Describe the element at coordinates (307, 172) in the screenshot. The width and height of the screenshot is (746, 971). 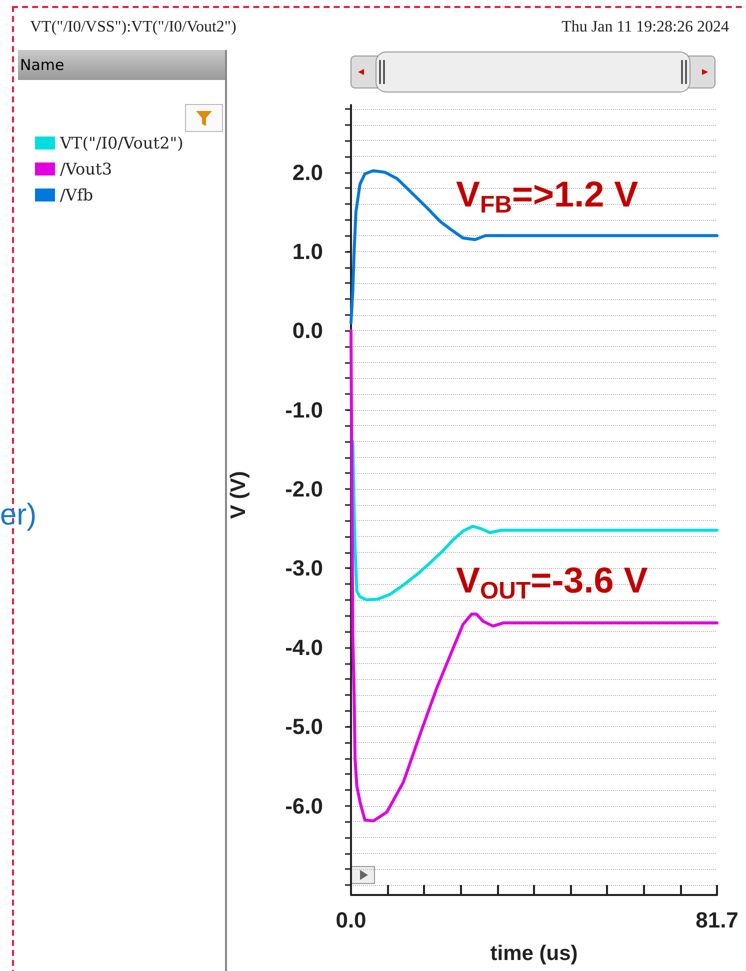
I see `y-tick-label: 2.0` at that location.